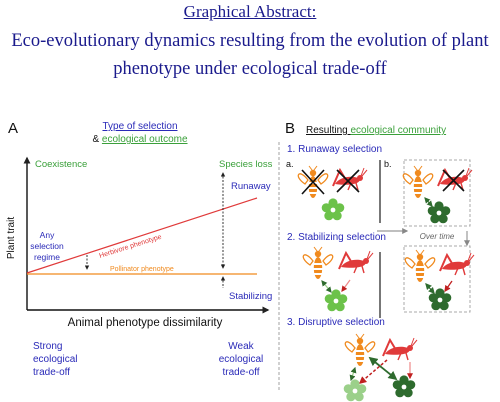 This screenshot has width=500, height=402. What do you see at coordinates (139, 126) in the screenshot?
I see `type-of-selection-label: Type of selection` at bounding box center [139, 126].